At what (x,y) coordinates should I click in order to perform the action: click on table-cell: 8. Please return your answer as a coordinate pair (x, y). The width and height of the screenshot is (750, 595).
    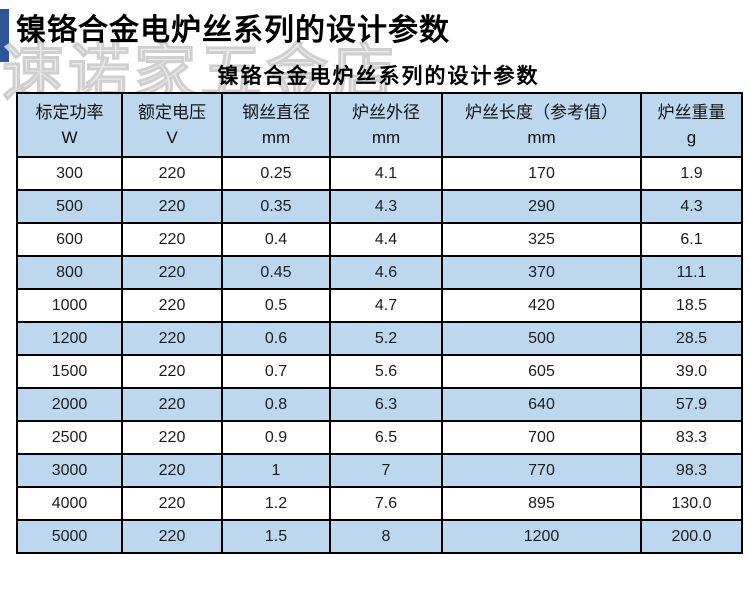
    Looking at the image, I should click on (386, 536).